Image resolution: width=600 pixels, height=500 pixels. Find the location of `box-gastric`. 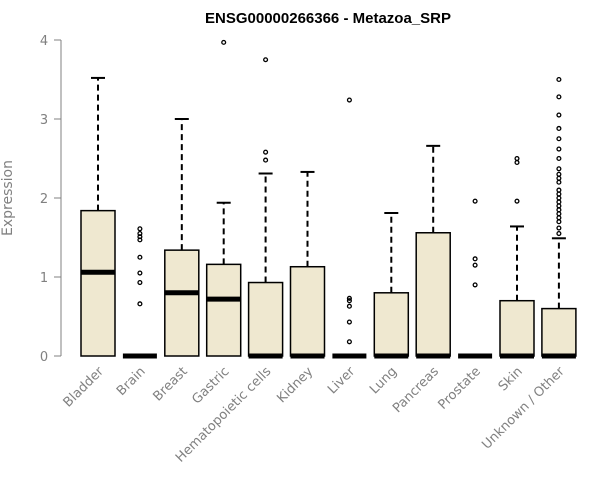

box-gastric is located at coordinates (223, 198).